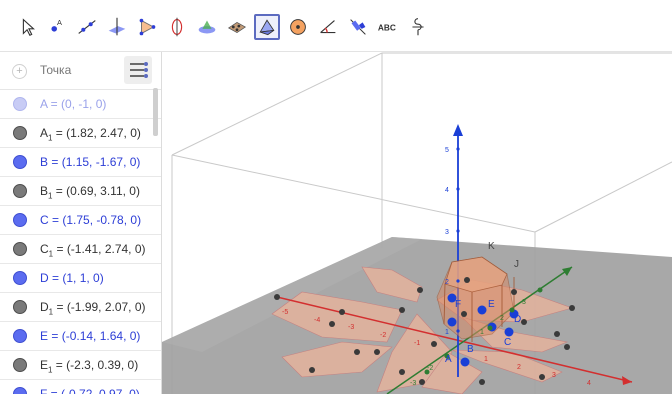 The height and width of the screenshot is (394, 672). I want to click on algebra-item: B = (1.15, -1.67, 0), so click(80, 162).